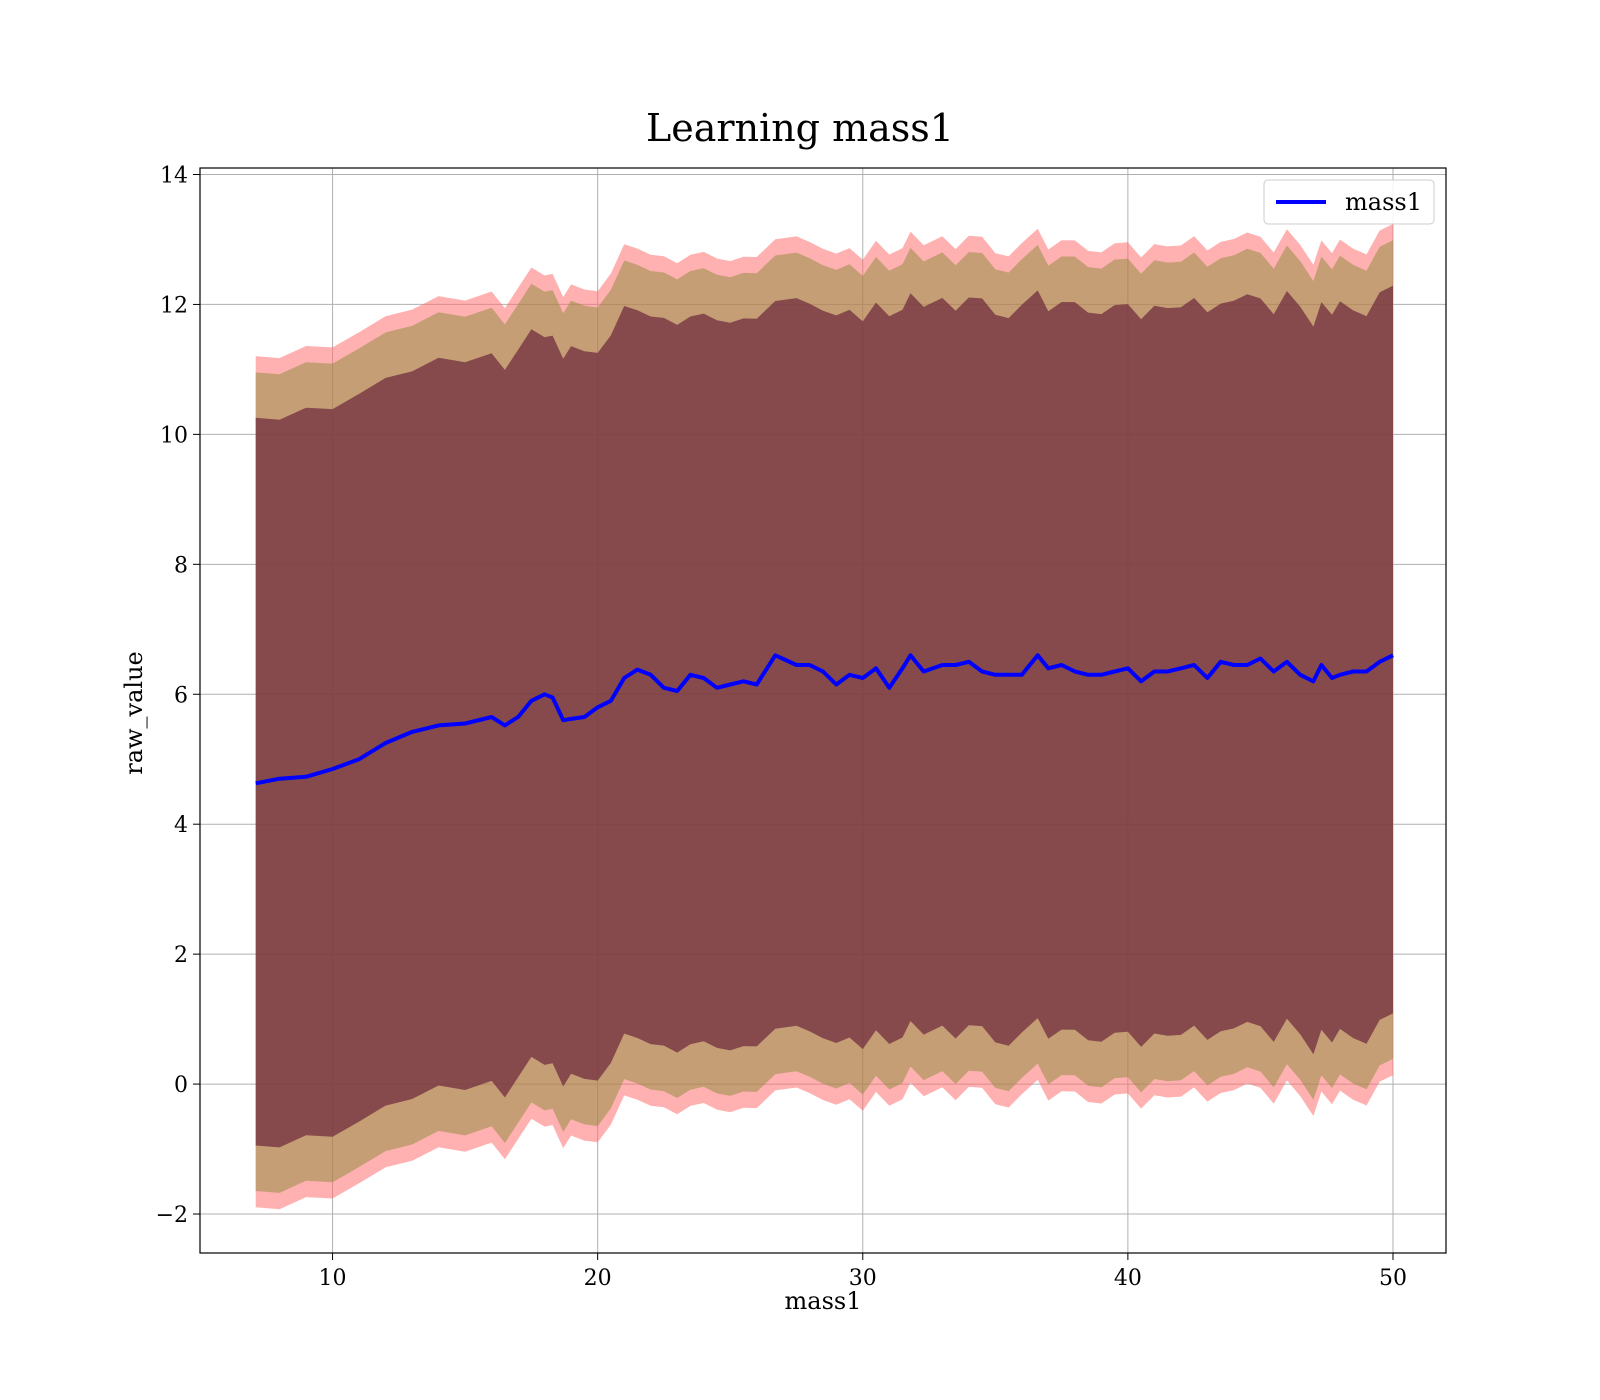 The width and height of the screenshot is (1600, 1400). I want to click on series-line-mass1, so click(824, 719).